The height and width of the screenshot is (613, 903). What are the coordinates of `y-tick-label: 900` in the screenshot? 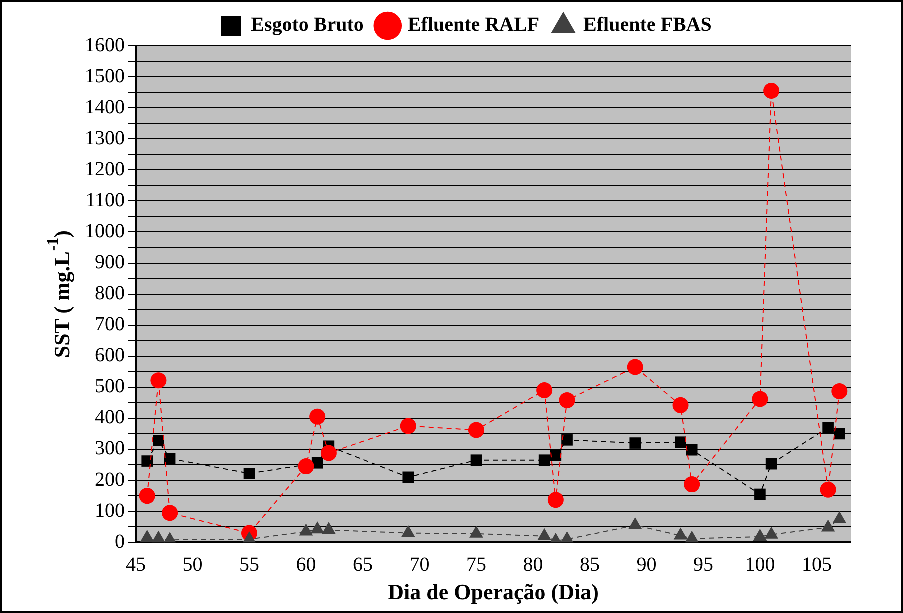 It's located at (110, 263).